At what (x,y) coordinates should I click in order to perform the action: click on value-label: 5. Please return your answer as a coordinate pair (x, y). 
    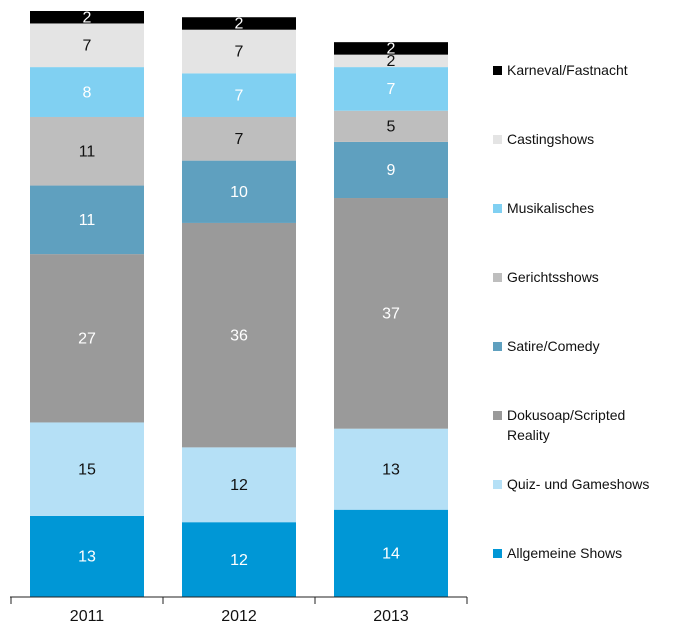
    Looking at the image, I should click on (391, 127).